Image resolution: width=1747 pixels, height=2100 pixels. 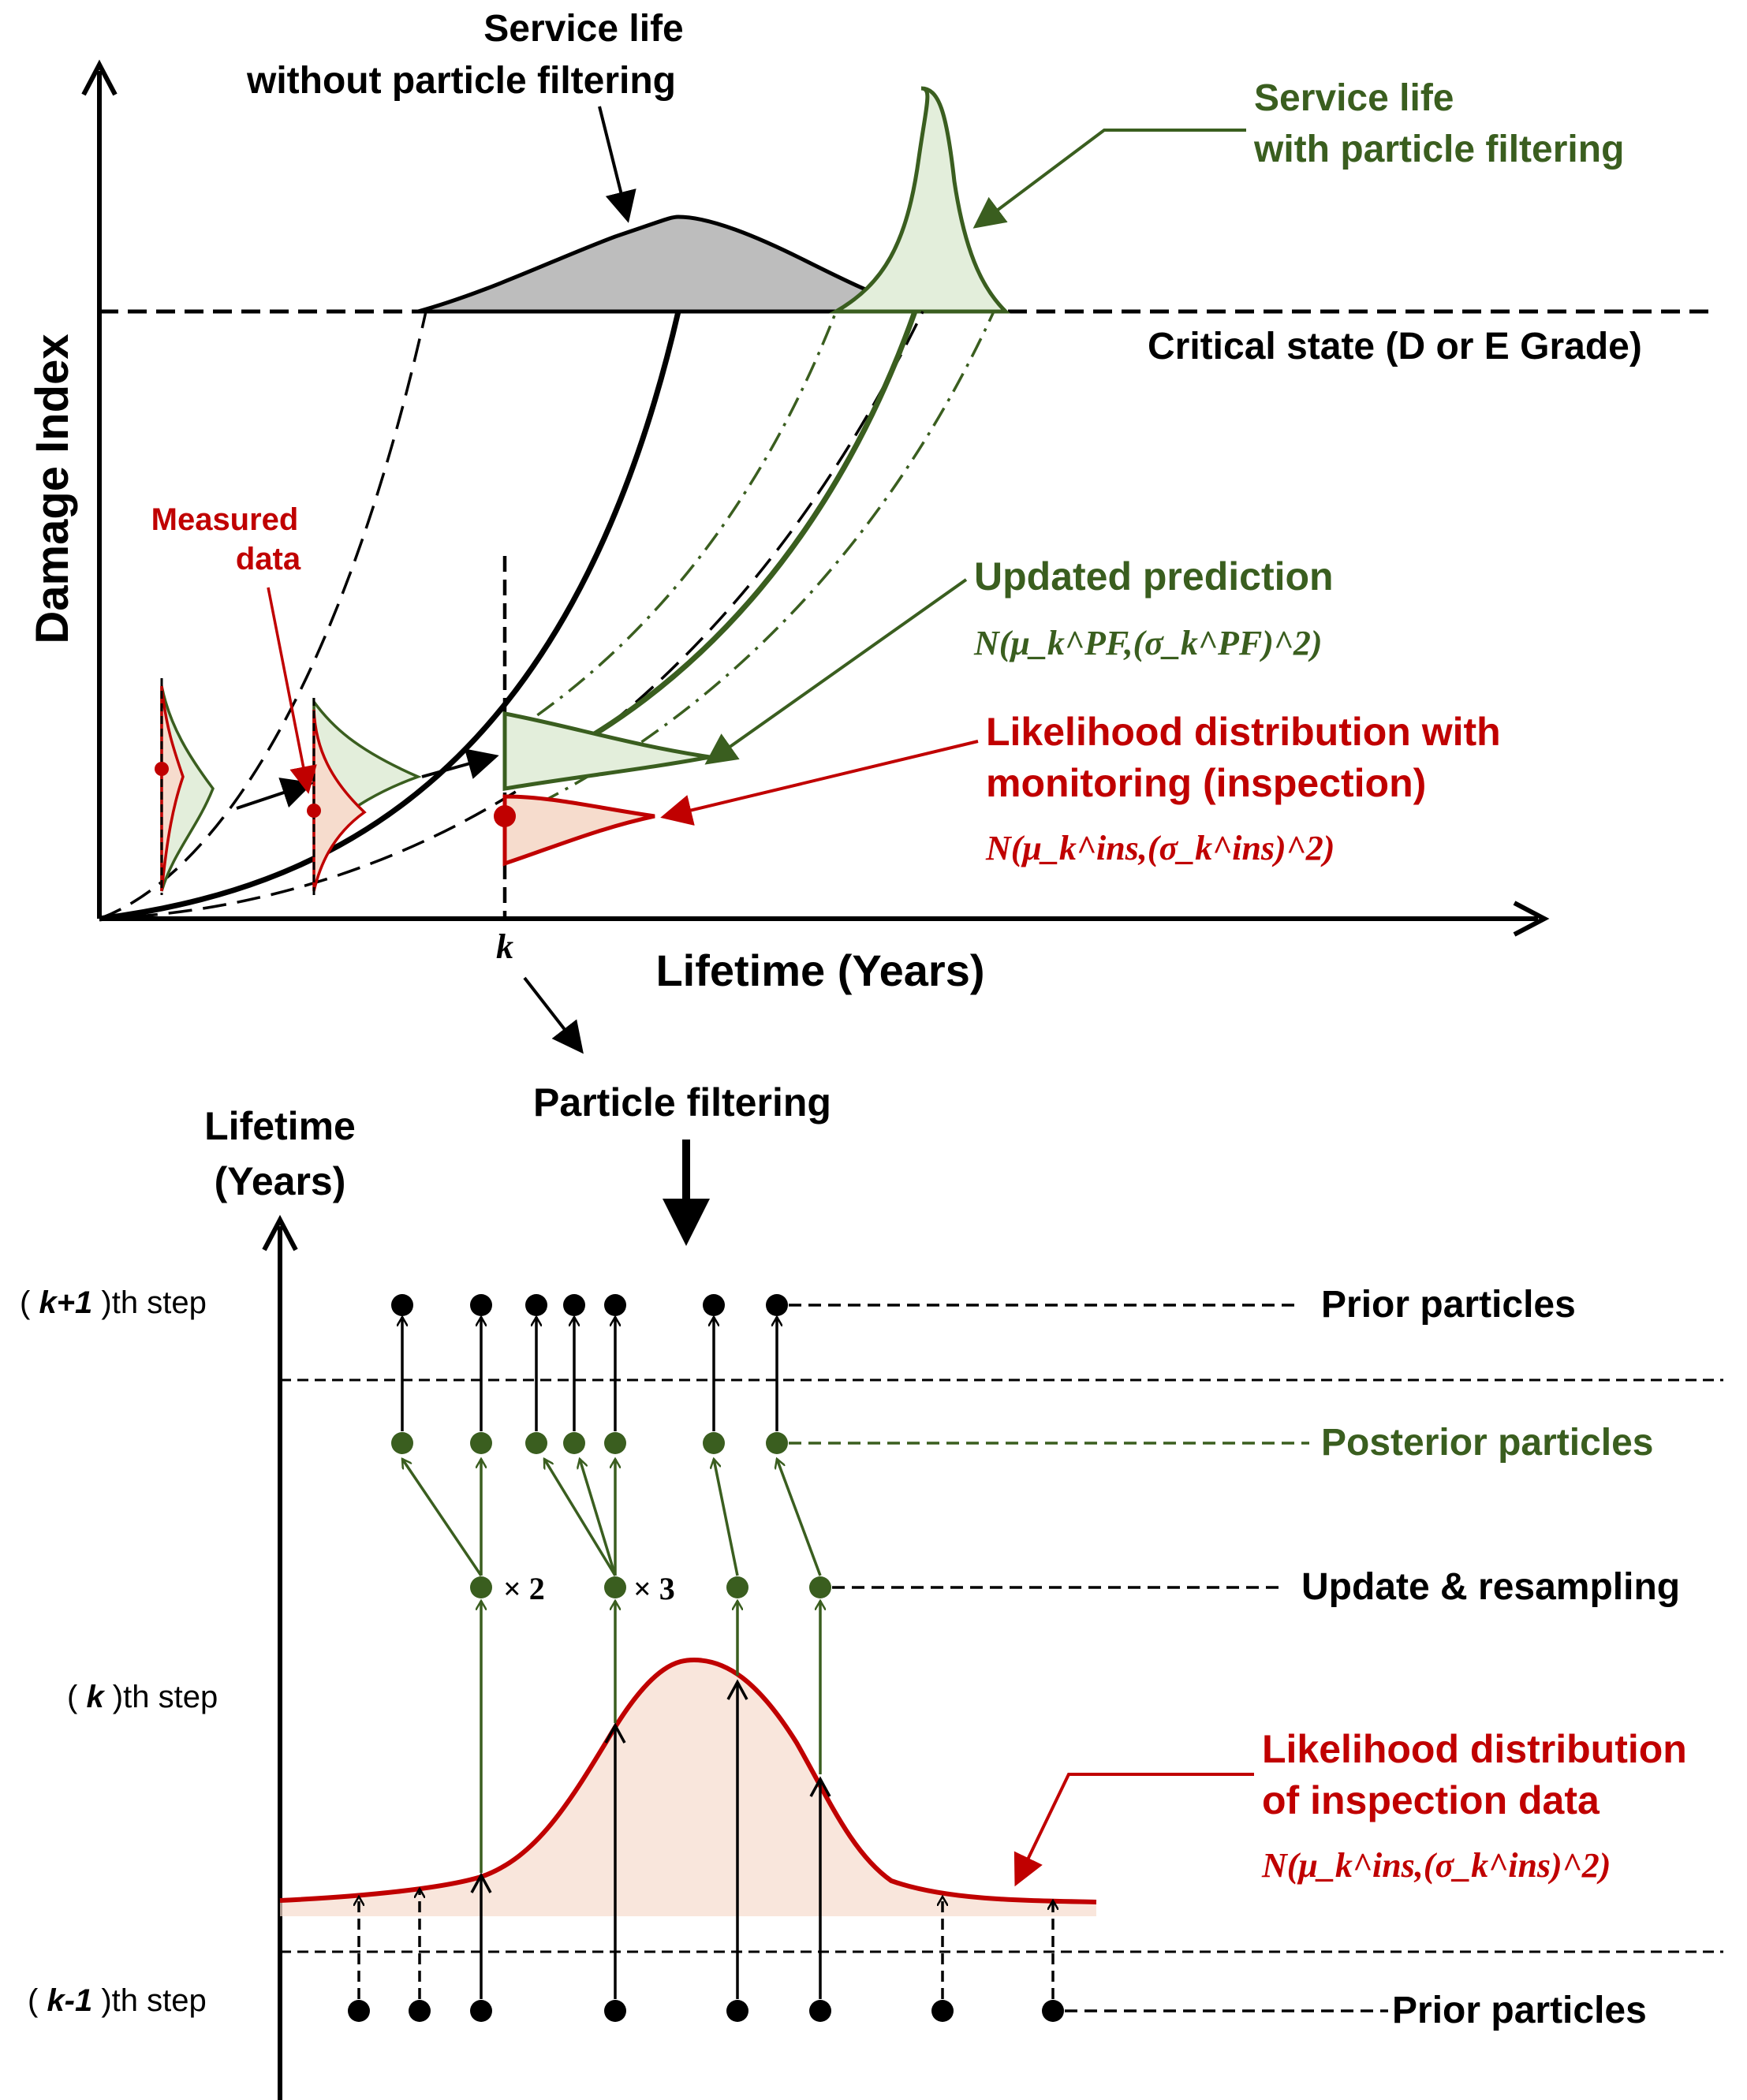 What do you see at coordinates (1160, 848) in the screenshot?
I see `likelihood-formula: N(μ_k^ins,(σ_k^ins)^2)` at bounding box center [1160, 848].